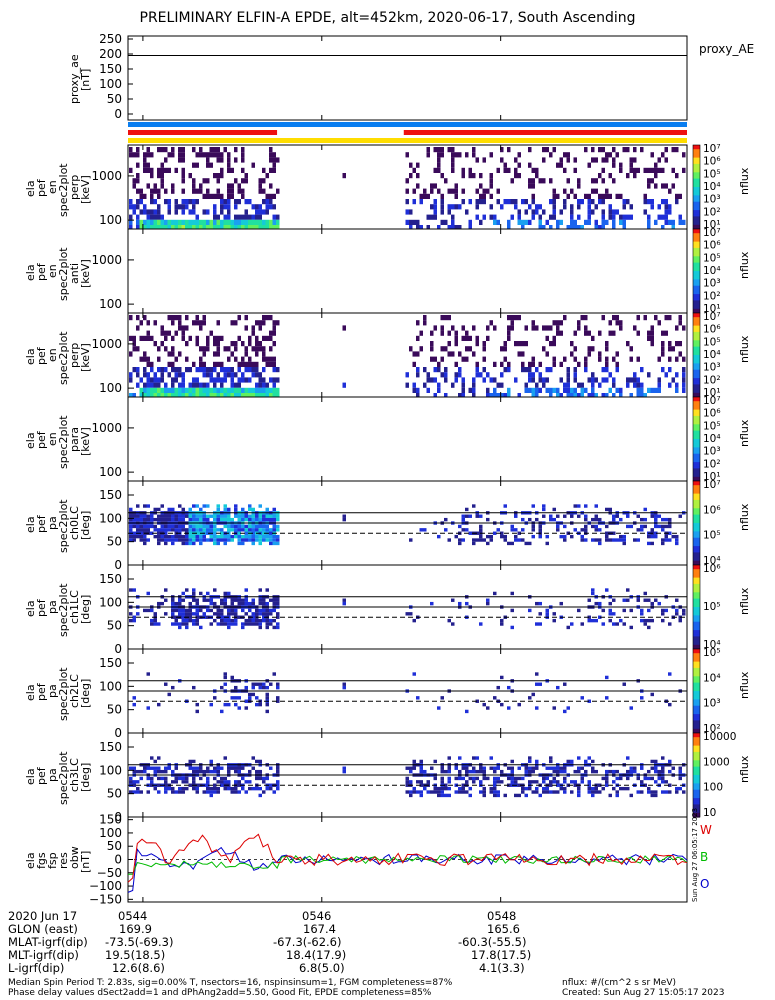  I want to click on colorbar-tick-label: 10⁷, so click(712, 317).